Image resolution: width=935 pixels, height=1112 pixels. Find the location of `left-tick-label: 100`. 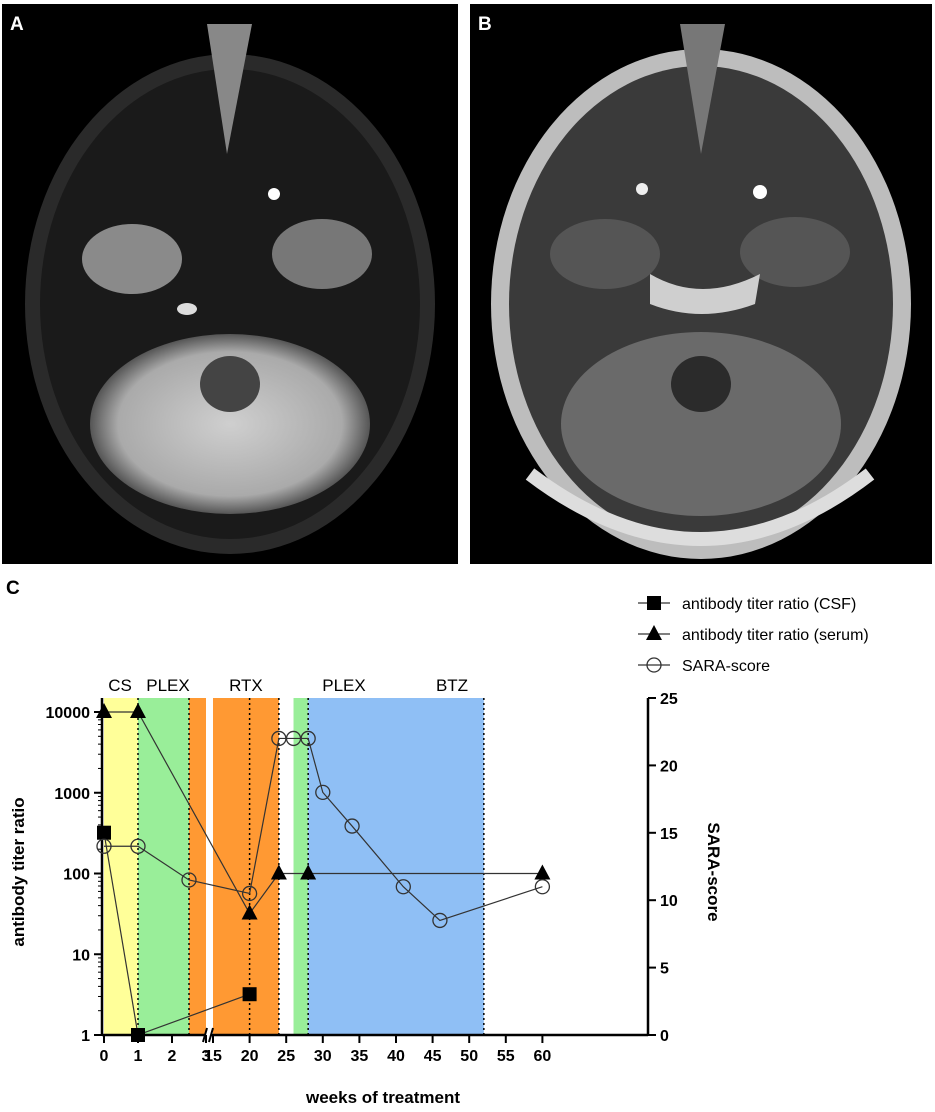

left-tick-label: 100 is located at coordinates (76, 875).